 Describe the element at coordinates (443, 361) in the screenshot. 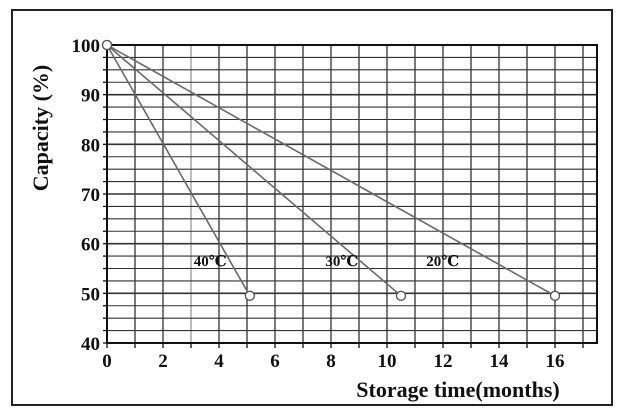

I see `x-tick-label: 12` at that location.